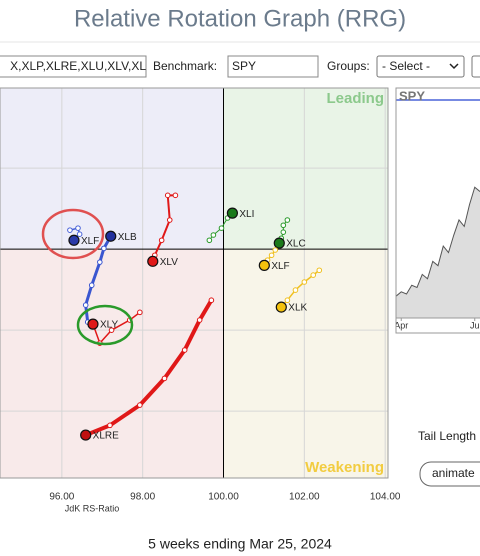 The image size is (480, 556). I want to click on benchmark-text: SPY, so click(244, 66).